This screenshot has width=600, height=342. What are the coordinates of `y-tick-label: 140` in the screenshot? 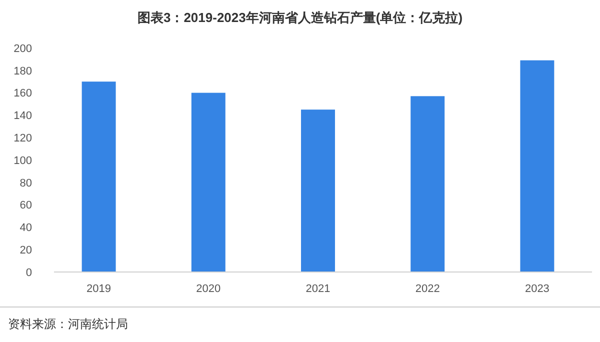 It's located at (23, 116).